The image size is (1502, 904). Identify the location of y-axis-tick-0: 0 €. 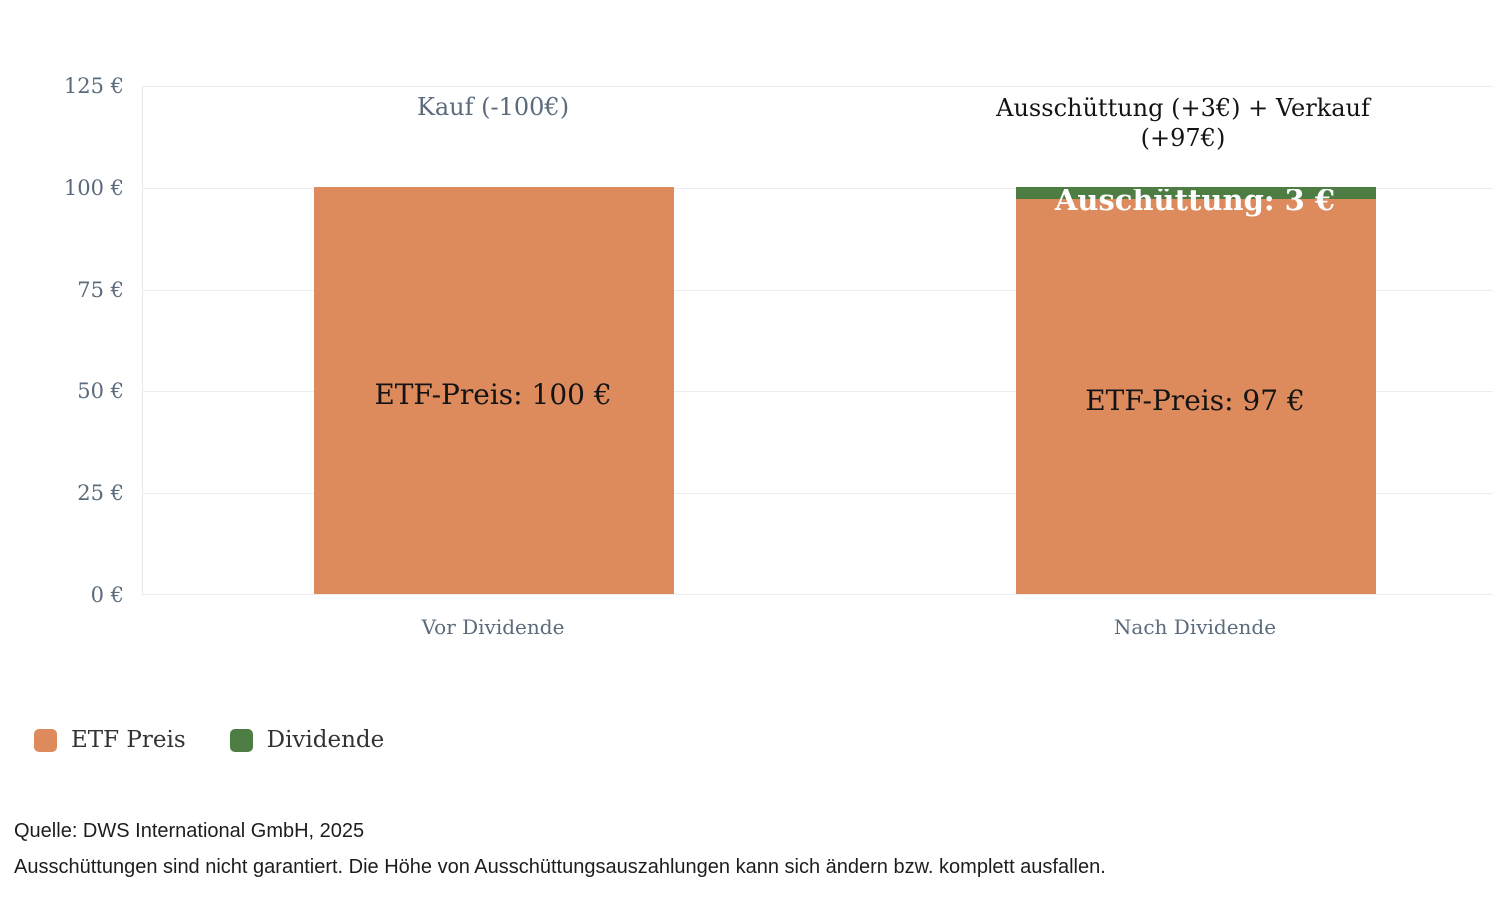
(107, 595).